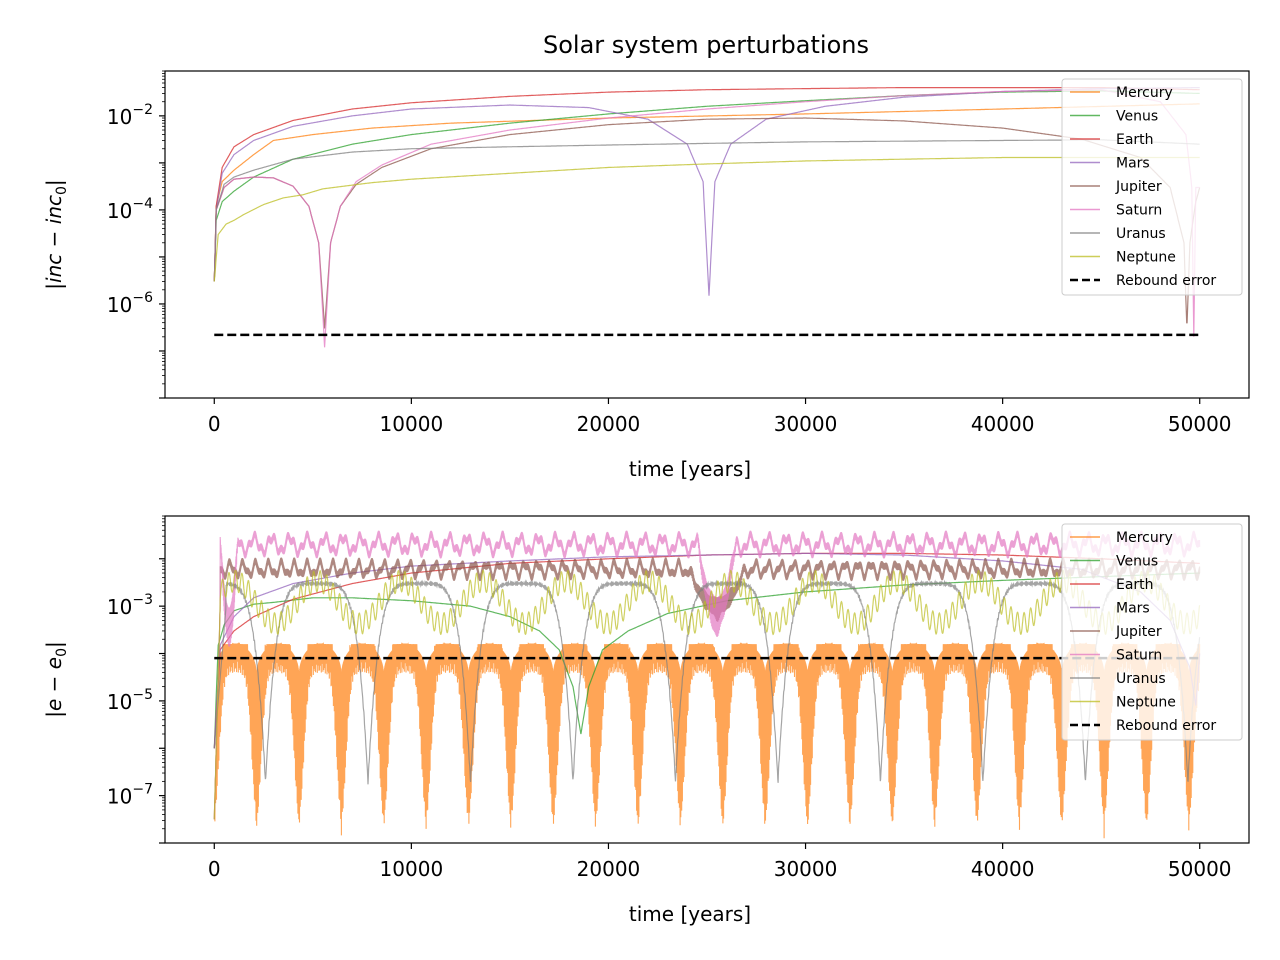 The image size is (1280, 960). I want to click on y-tick-label: 10⁻², so click(130, 115).